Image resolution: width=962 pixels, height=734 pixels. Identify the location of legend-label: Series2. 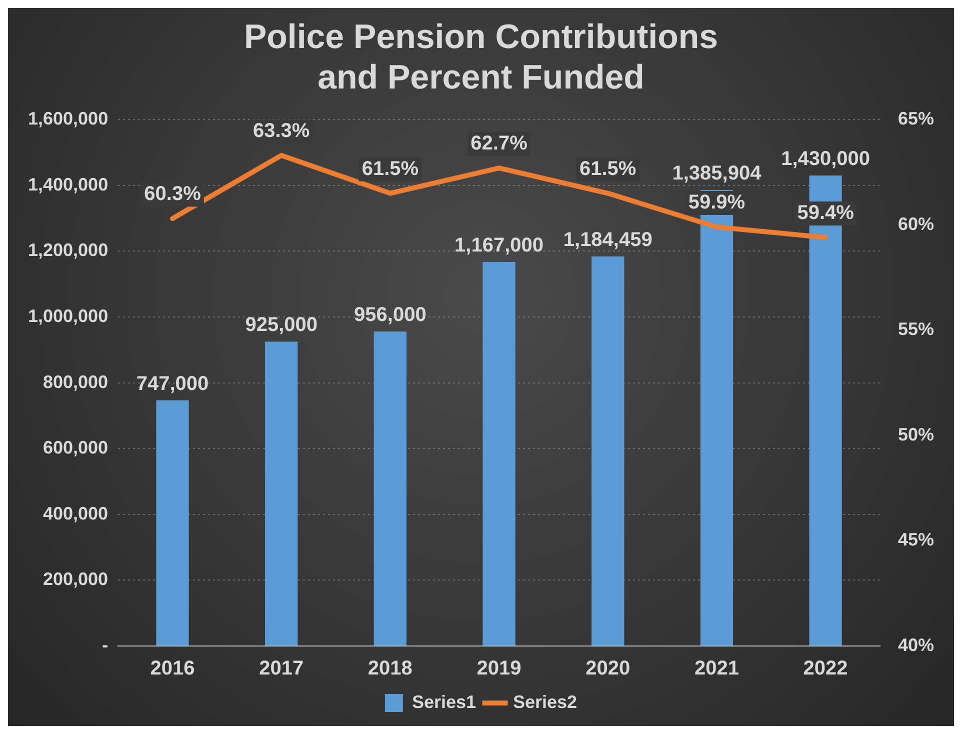
(545, 702).